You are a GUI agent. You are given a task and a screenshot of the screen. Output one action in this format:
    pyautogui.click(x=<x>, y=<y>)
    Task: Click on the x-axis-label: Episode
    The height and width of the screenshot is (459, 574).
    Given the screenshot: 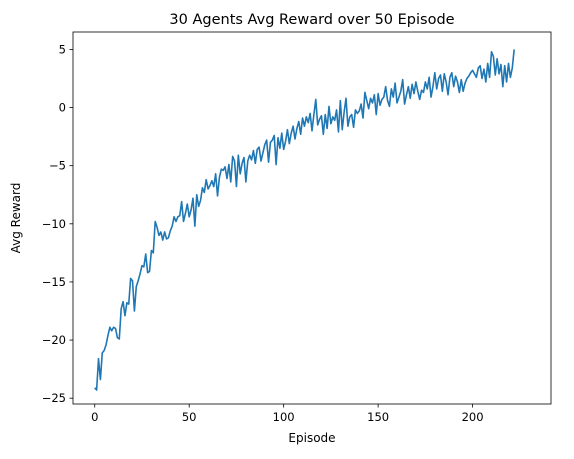 What is the action you would take?
    pyautogui.click(x=311, y=438)
    